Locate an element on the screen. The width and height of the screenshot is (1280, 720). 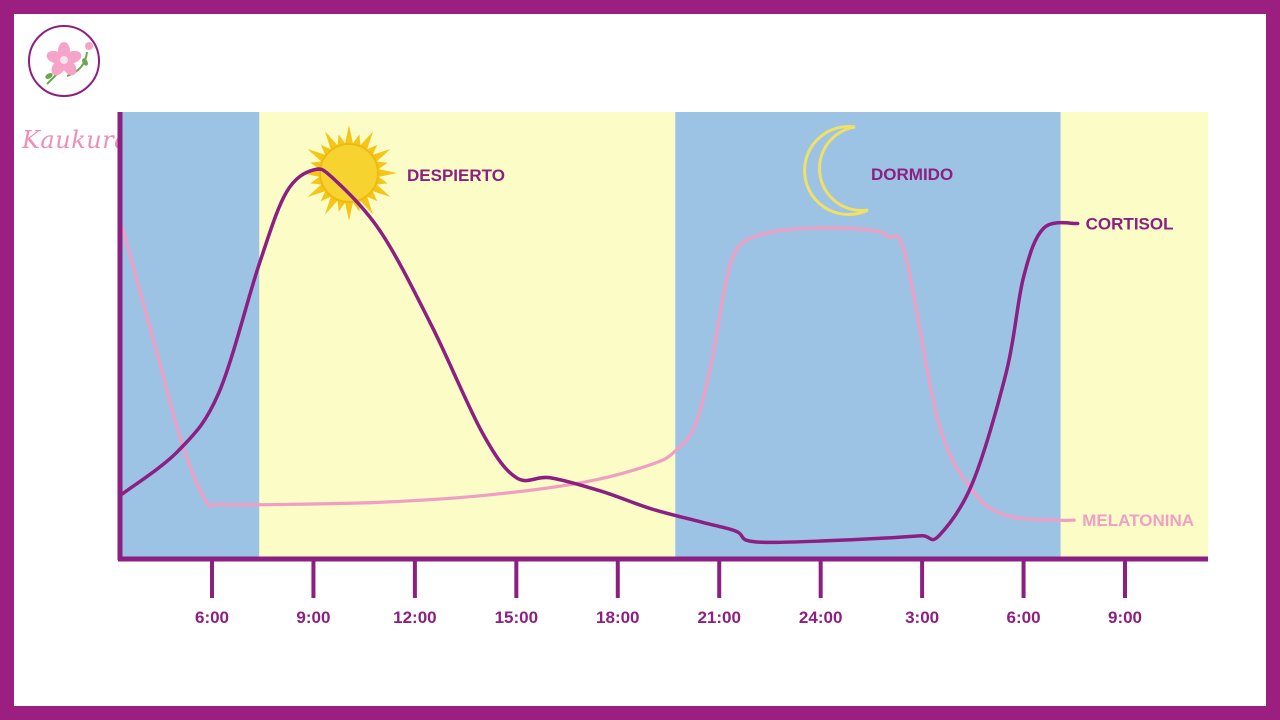
tick-label: 18:00 is located at coordinates (617, 617).